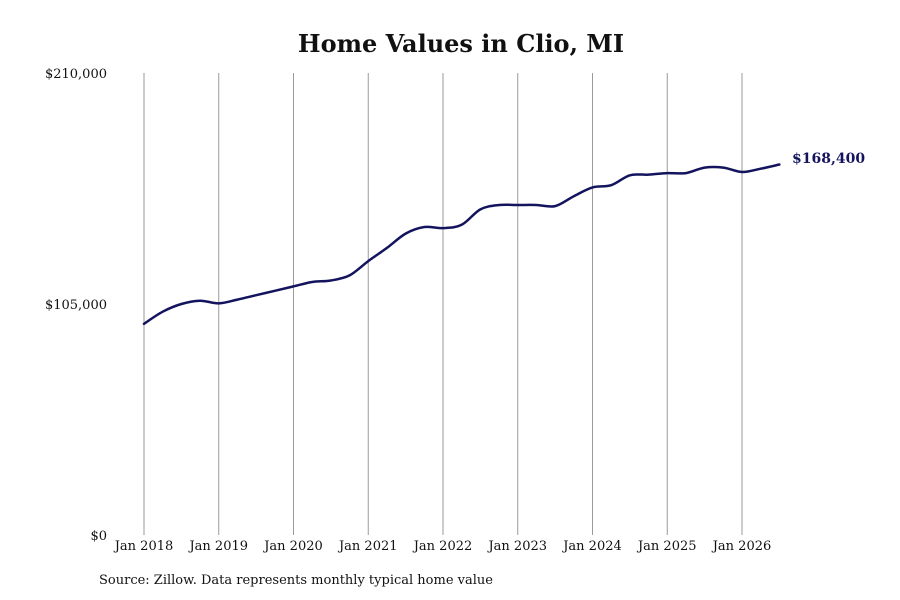 The width and height of the screenshot is (900, 600). Describe the element at coordinates (741, 546) in the screenshot. I see `x-tick-label: Jan 2026` at that location.